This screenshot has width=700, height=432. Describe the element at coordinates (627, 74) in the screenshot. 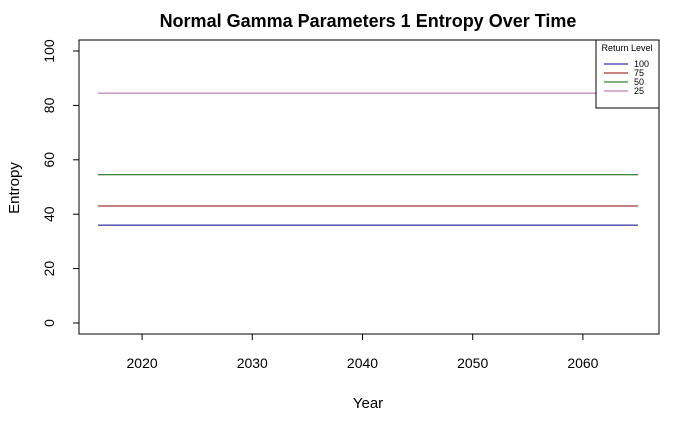

I see `legend-box` at that location.